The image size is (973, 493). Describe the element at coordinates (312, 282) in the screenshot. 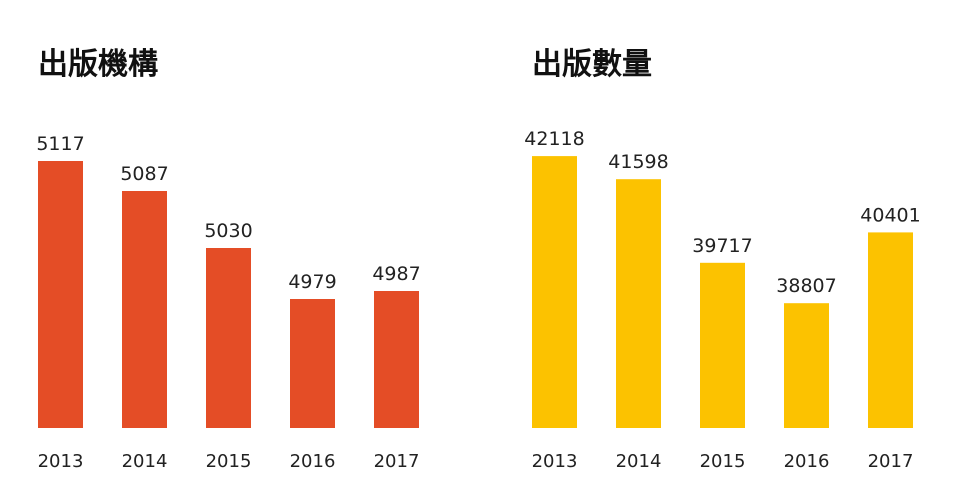

I see `data-label: 4979` at that location.